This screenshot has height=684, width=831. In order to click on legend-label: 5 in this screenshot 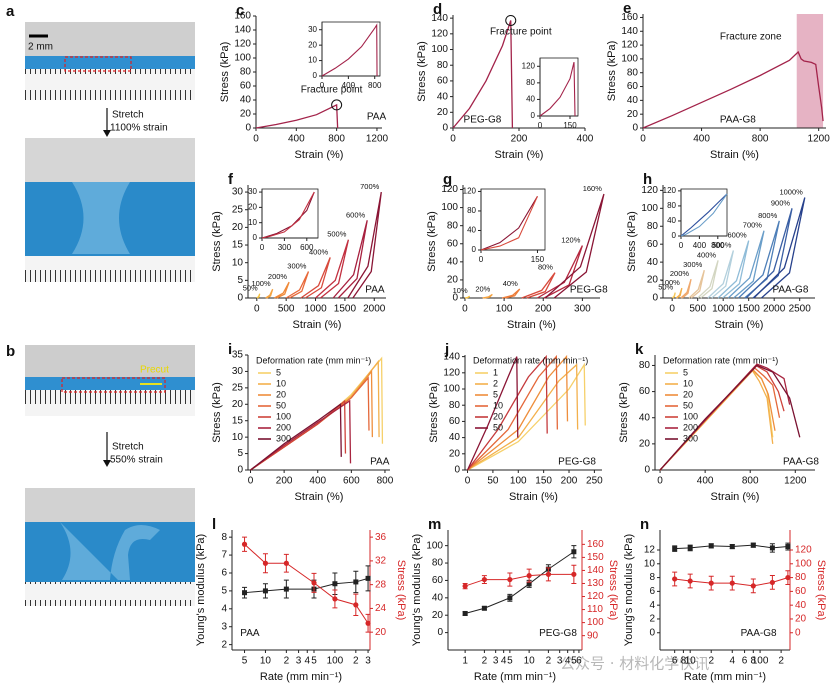, I will do `click(685, 372)`.